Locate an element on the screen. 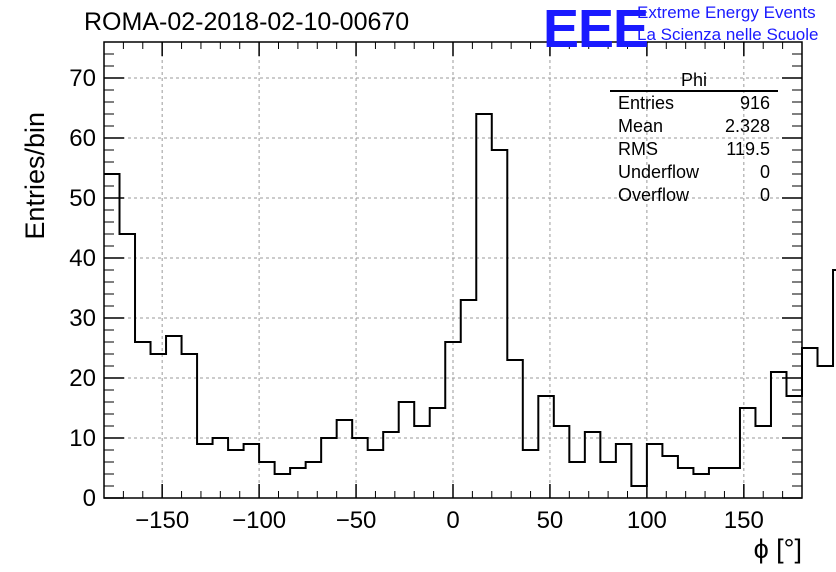 This screenshot has height=572, width=836. stats-value: 119.5 is located at coordinates (748, 149).